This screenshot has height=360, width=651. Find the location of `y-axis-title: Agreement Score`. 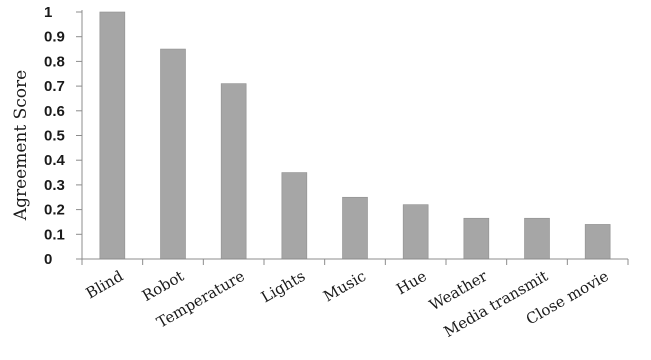

y-axis-title: Agreement Score is located at coordinates (21, 145).